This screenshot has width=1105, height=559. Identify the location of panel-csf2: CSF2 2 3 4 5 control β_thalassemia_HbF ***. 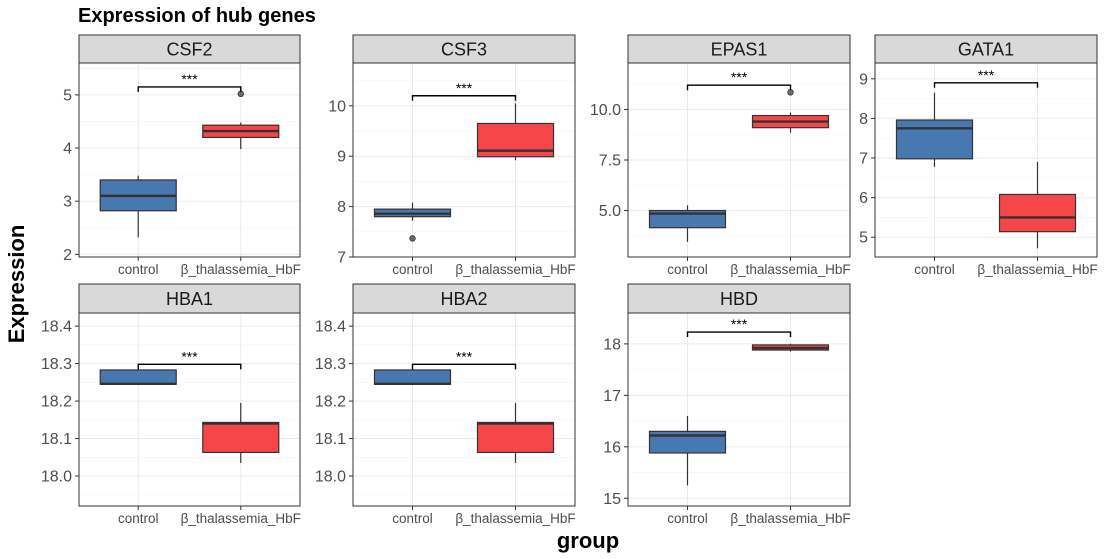
(182, 155).